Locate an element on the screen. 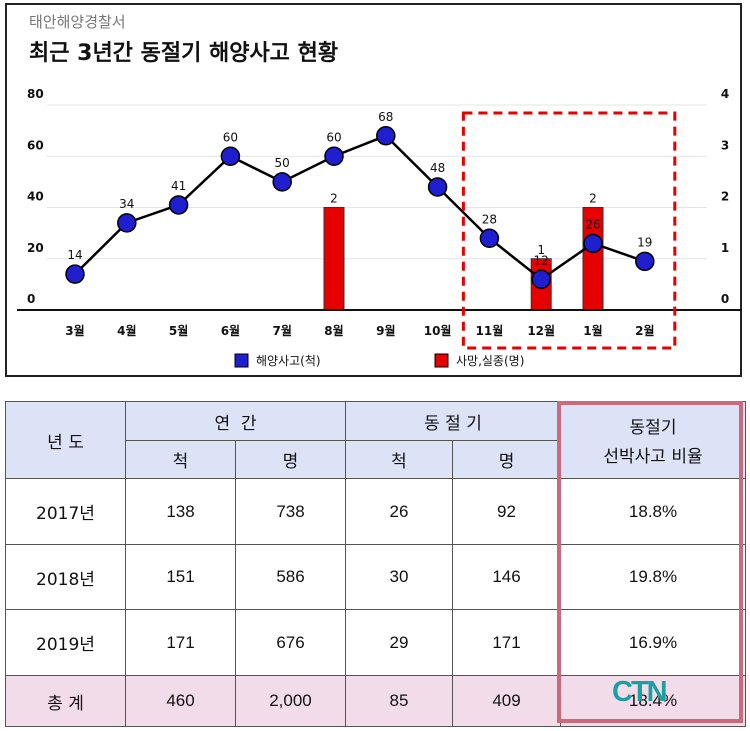 The width and height of the screenshot is (750, 731). winter-ships-header: 척 is located at coordinates (399, 459).